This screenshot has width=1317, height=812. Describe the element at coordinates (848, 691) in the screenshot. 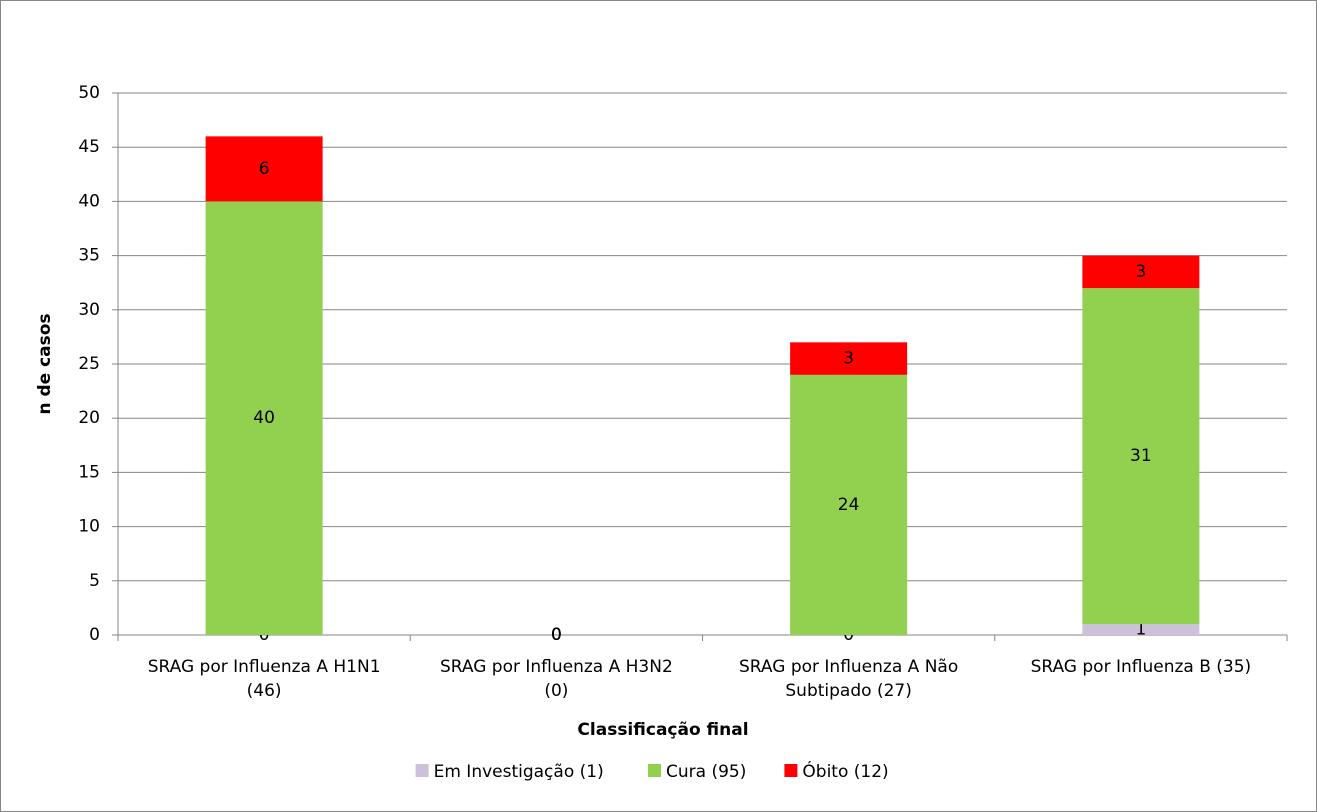

I see `x-tick-label: Subtipado (27)` at that location.